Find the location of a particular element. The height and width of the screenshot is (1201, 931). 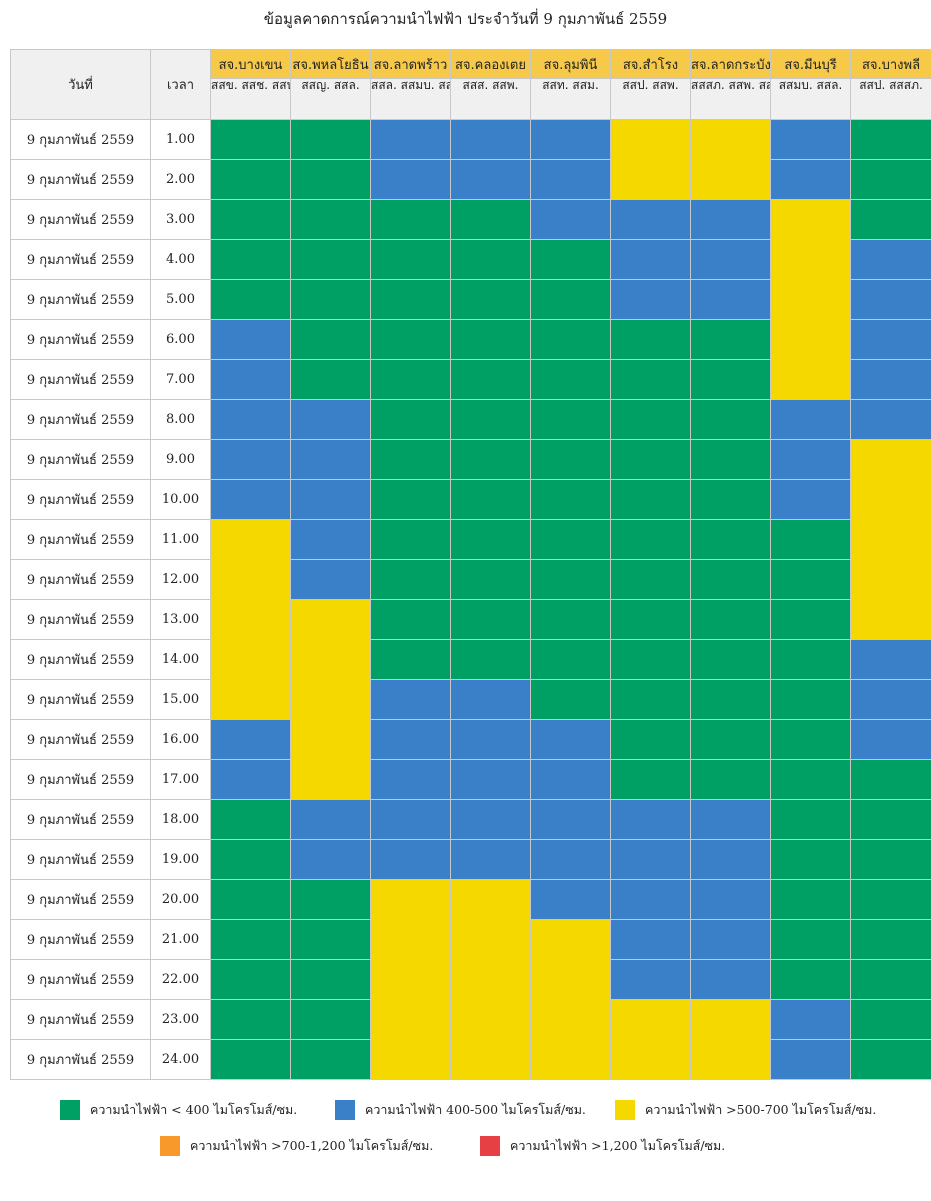

table-row: 9 กุมภาพันธ์ 2559 19.00 is located at coordinates (470, 859).